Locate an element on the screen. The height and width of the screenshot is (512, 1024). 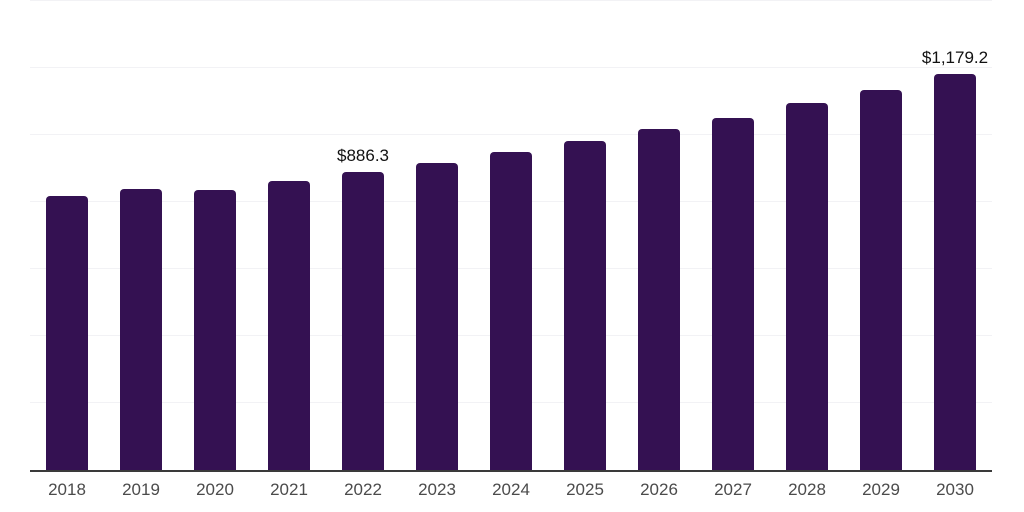
x-axis-line is located at coordinates (511, 471).